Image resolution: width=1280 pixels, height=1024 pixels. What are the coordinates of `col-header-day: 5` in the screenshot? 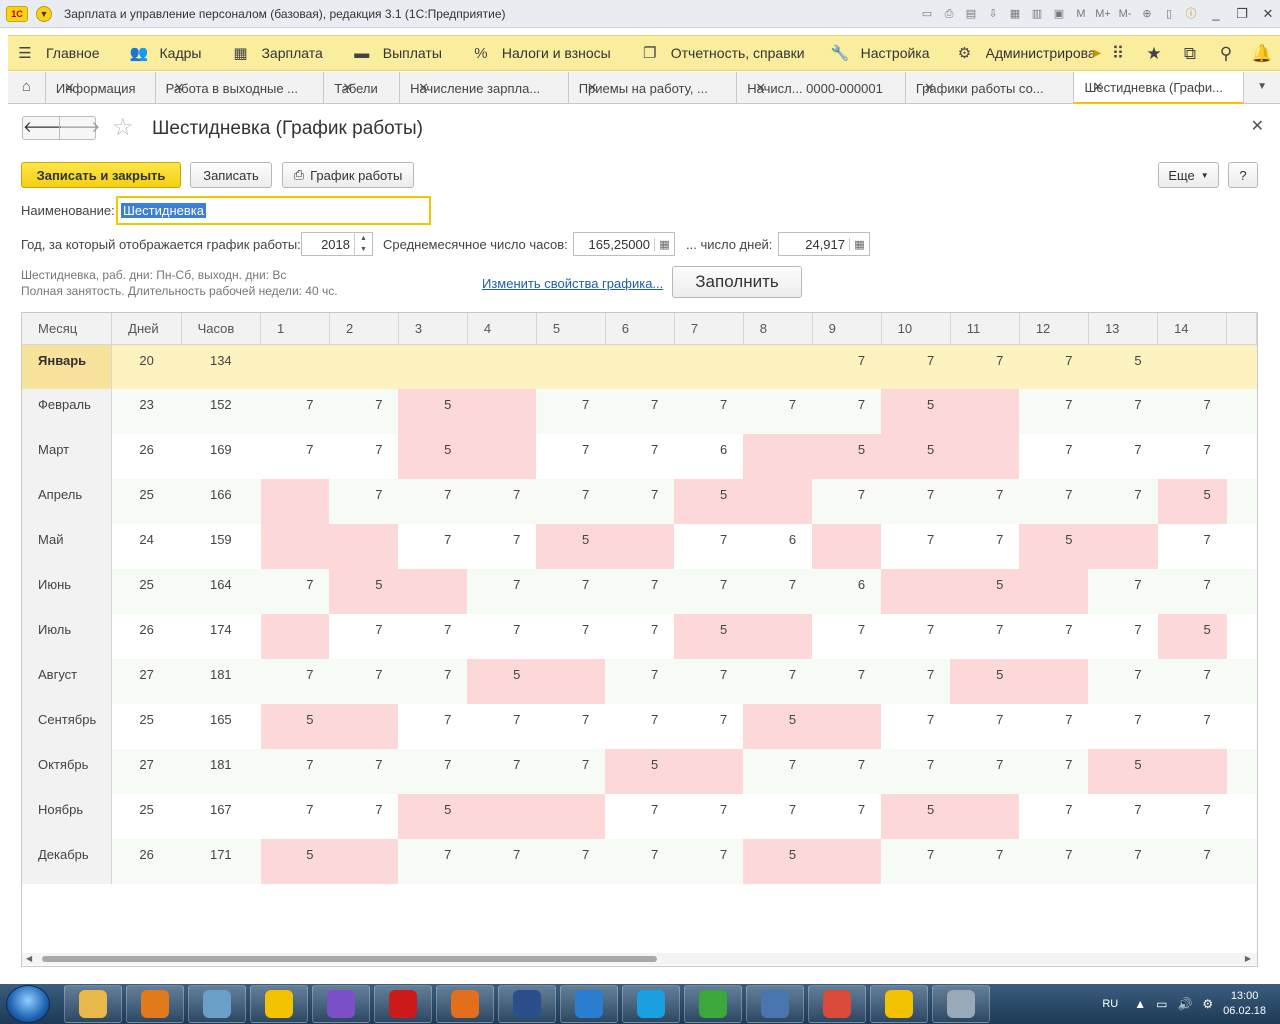 It's located at (571, 329).